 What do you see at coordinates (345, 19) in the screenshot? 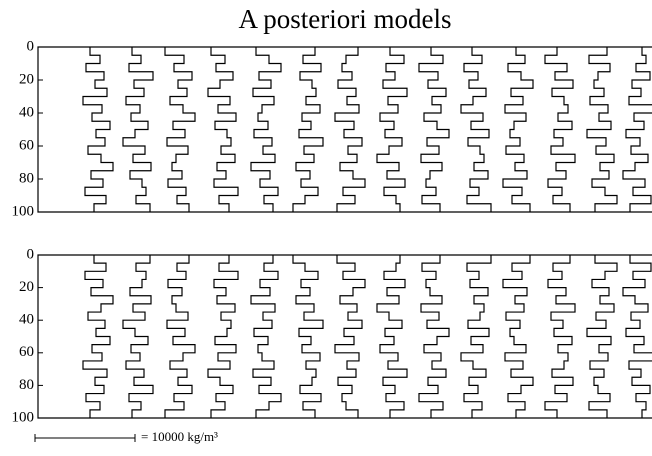
I see `chart-title: A posteriori models` at bounding box center [345, 19].